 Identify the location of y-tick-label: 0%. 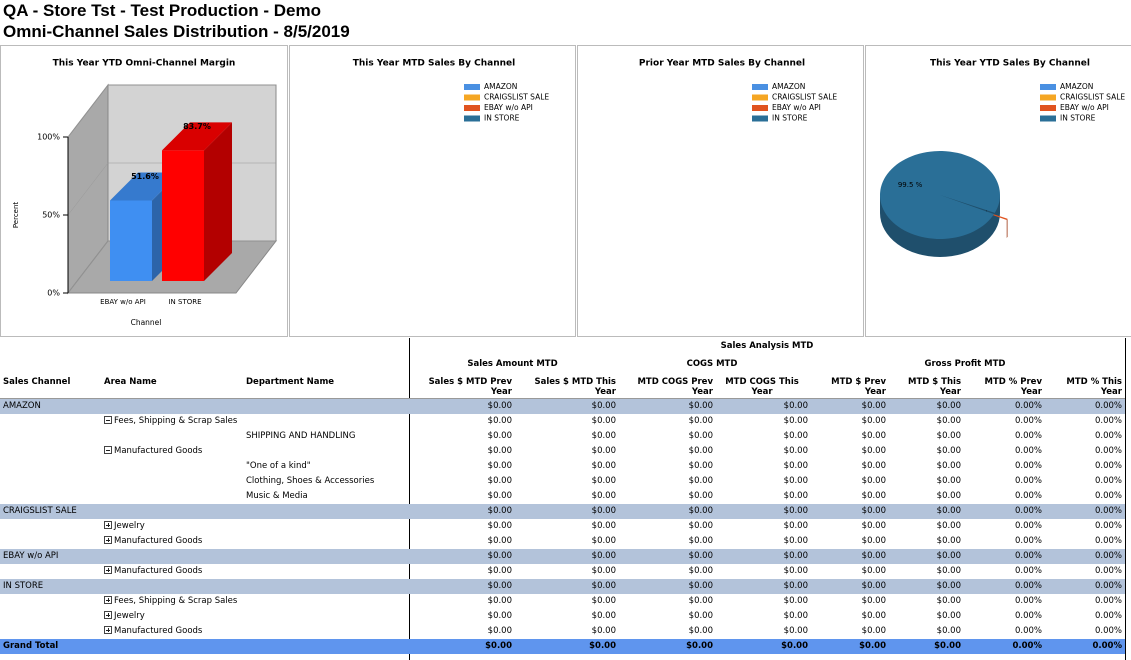
(53, 293).